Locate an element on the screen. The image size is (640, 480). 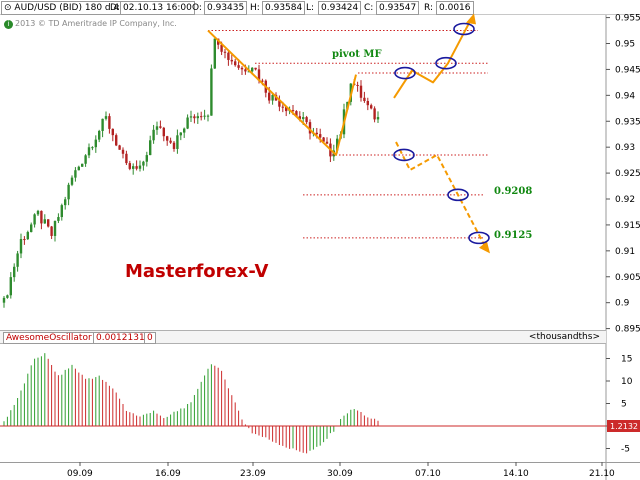
osc-tick-label: -5 is located at coordinates (625, 450).